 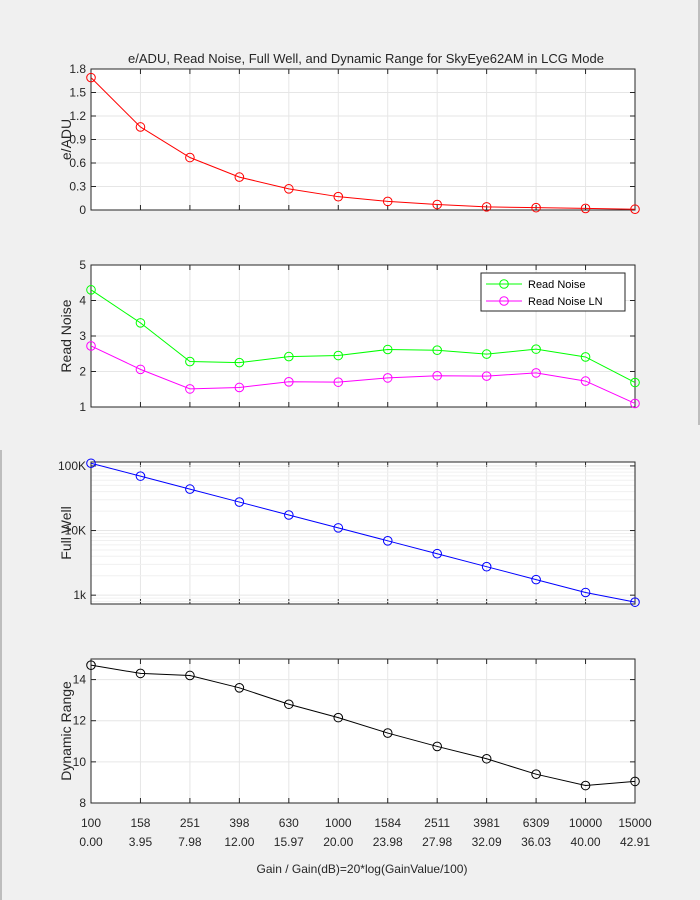 What do you see at coordinates (338, 823) in the screenshot?
I see `x-tick-label-gain: 1000` at bounding box center [338, 823].